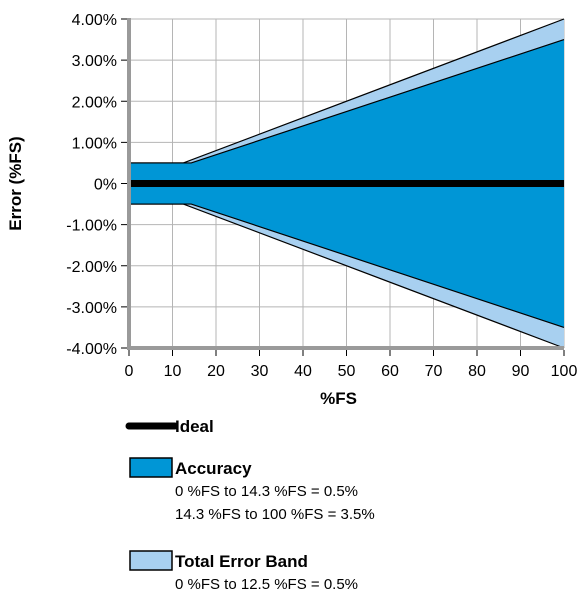 The width and height of the screenshot is (582, 595). I want to click on x-tick-label: 50, so click(347, 371).